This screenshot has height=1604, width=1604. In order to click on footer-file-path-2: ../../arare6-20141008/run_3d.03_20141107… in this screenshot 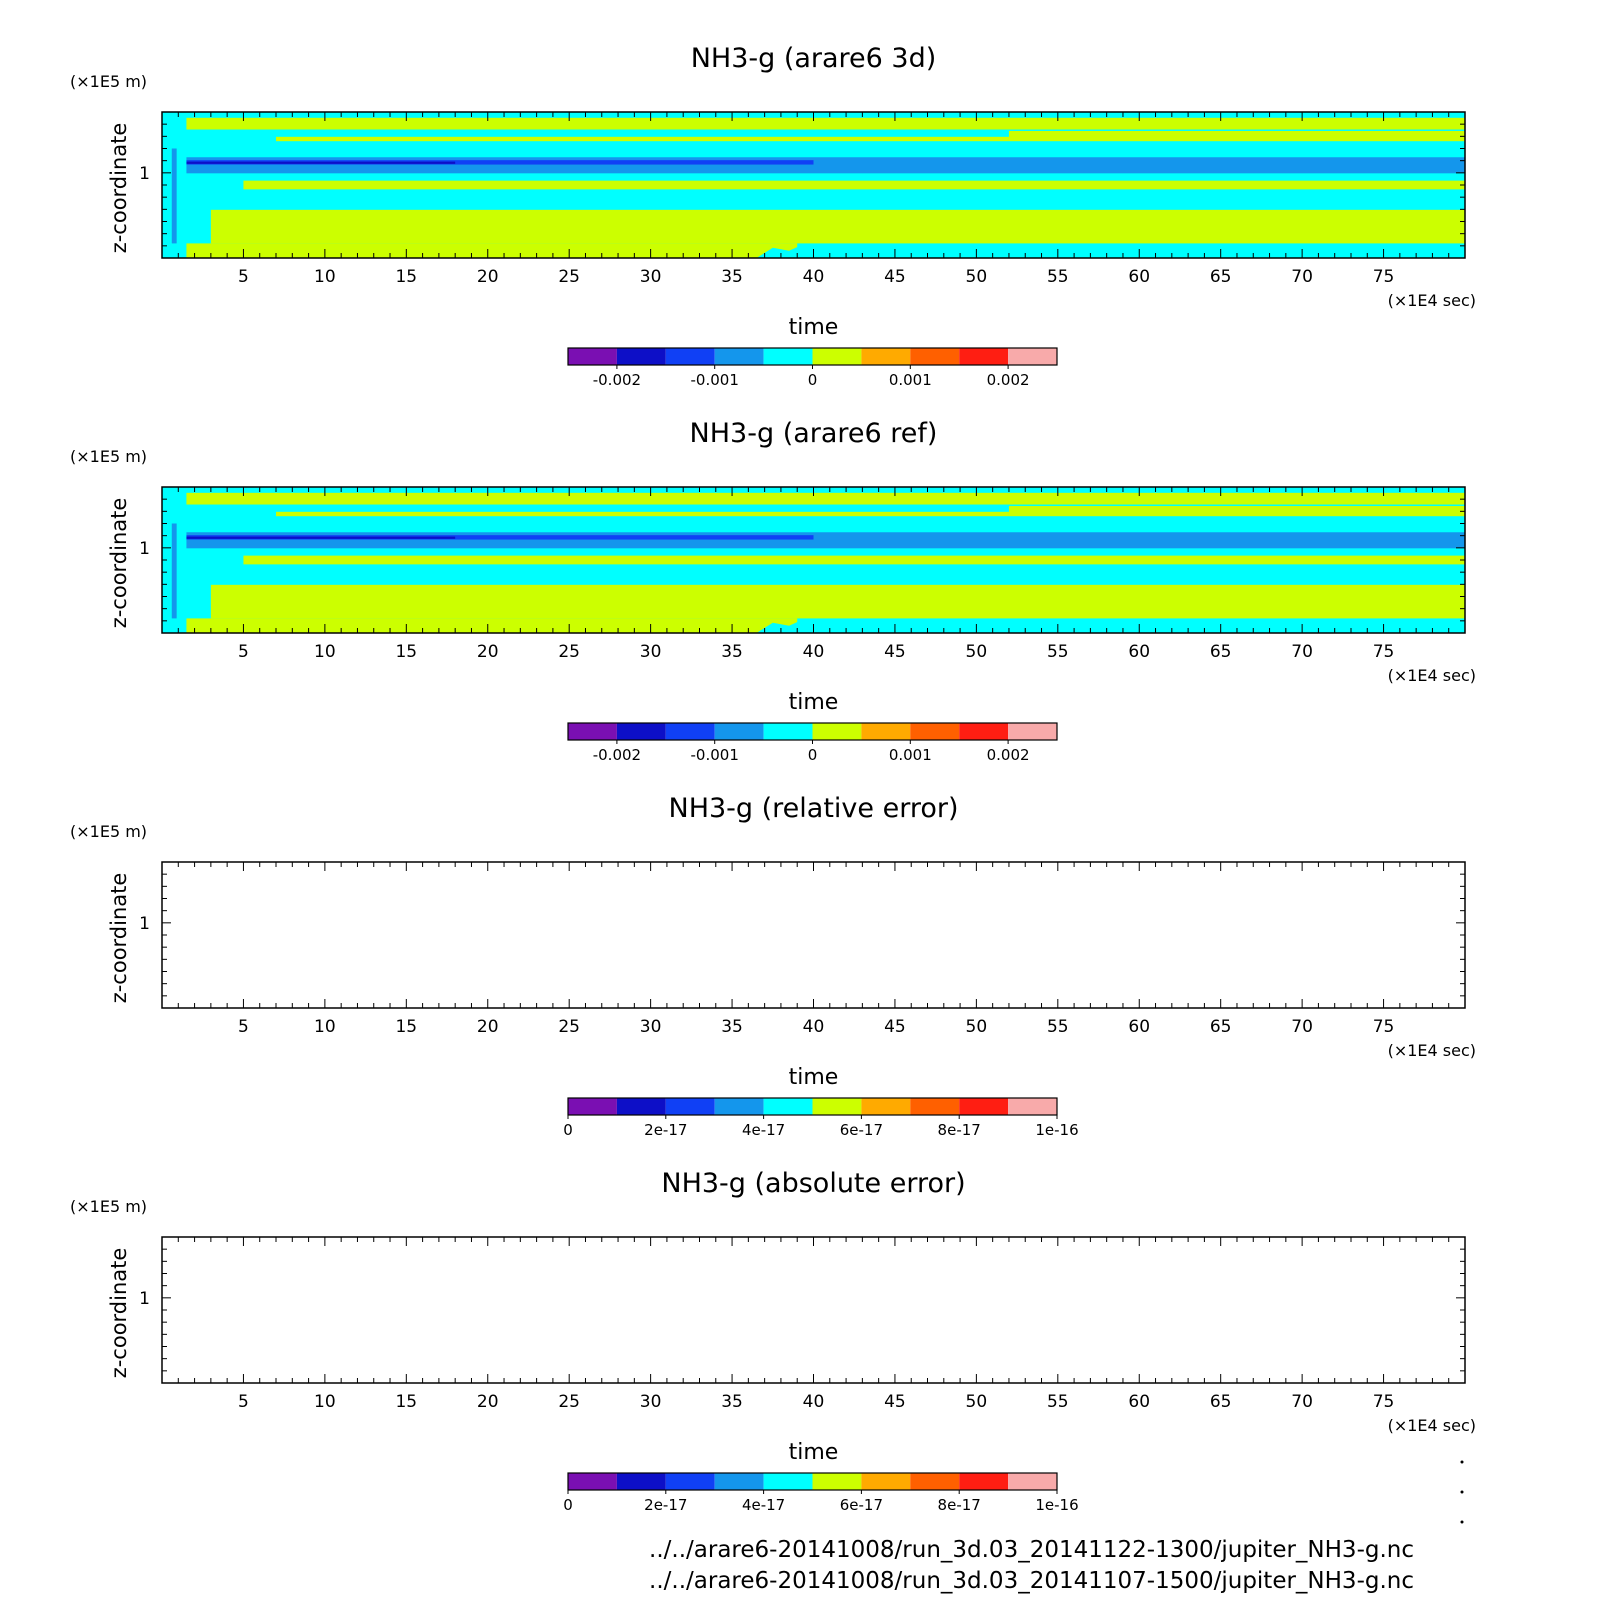, I will do `click(1031, 1581)`.